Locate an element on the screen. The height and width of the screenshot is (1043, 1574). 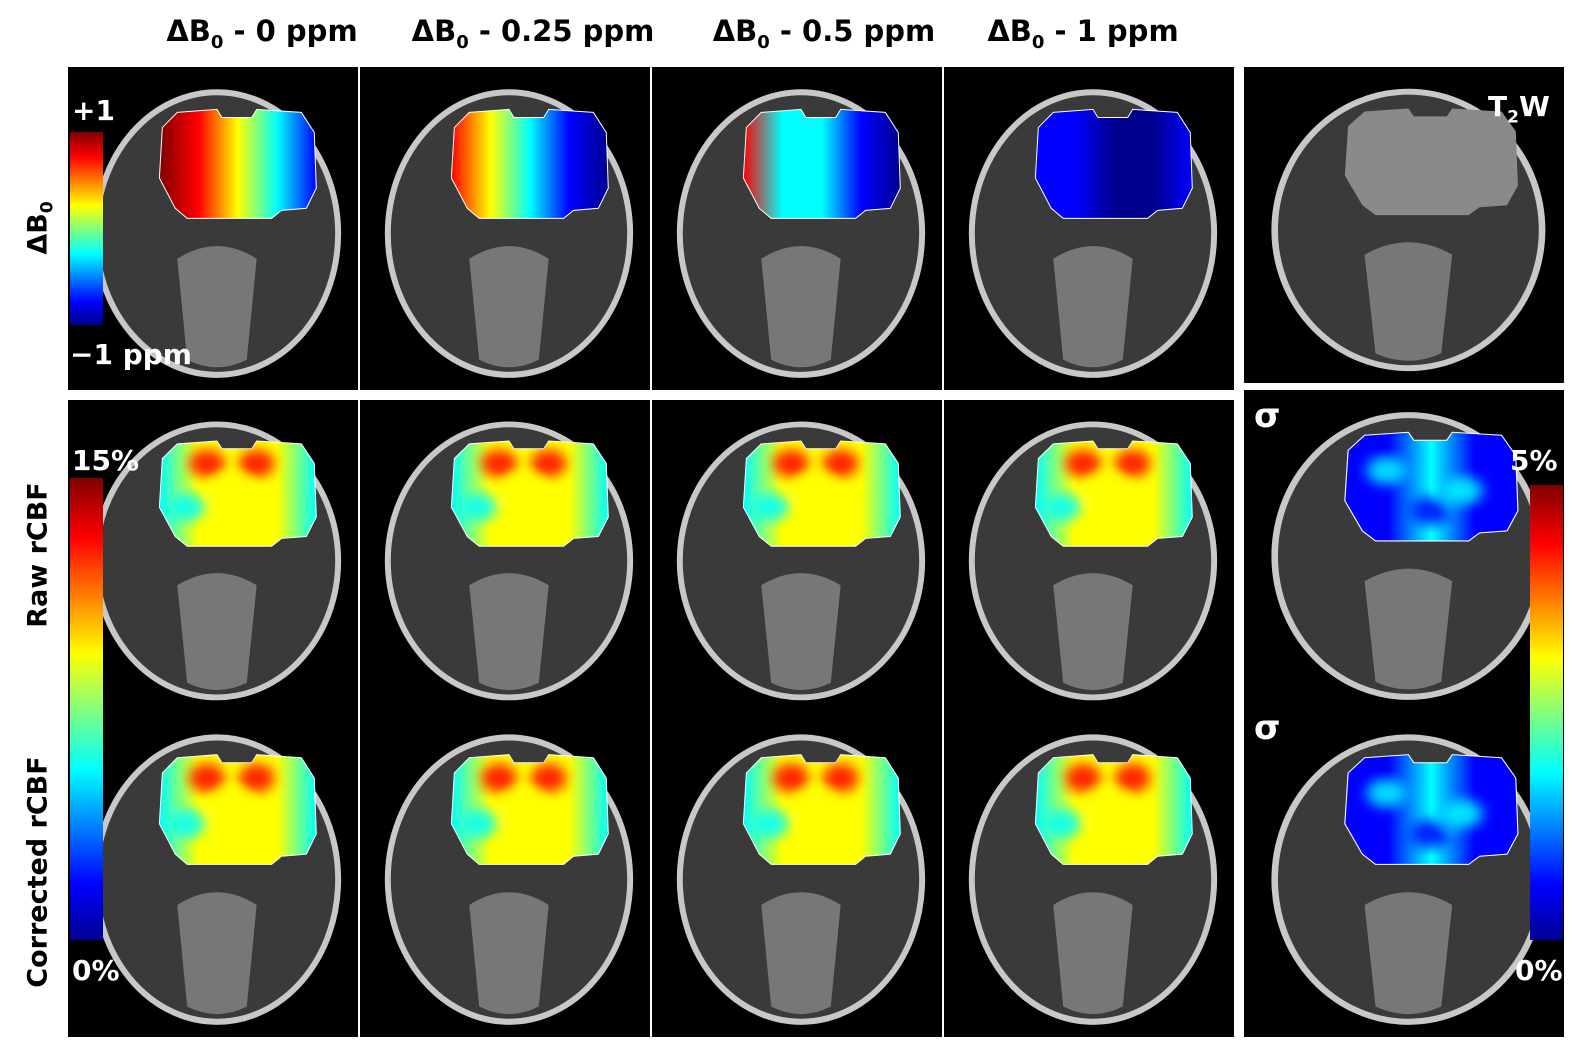
row-label-corrected-rcbf: Corrected rCBF is located at coordinates (38, 871).